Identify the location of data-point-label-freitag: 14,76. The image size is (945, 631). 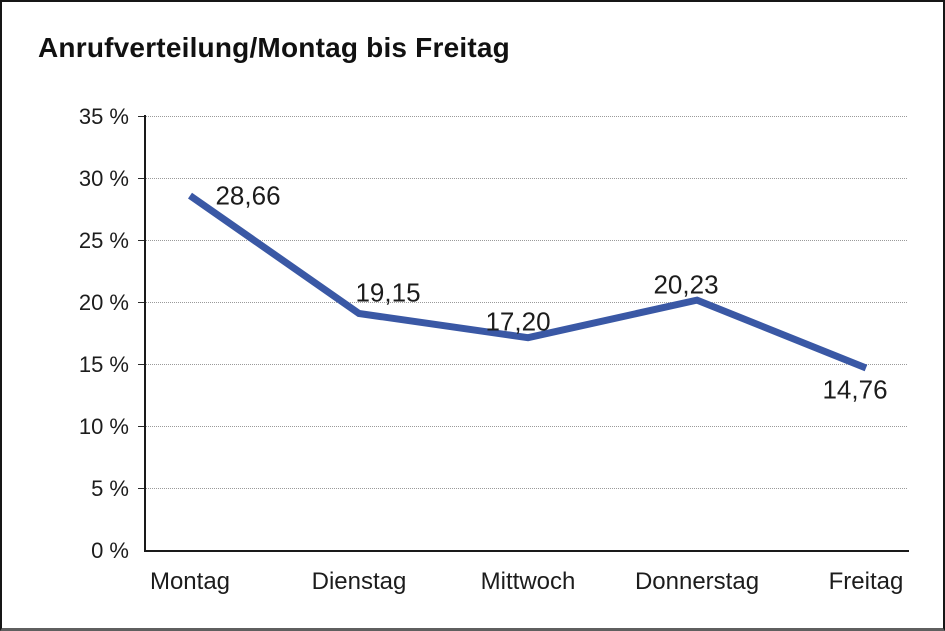
(855, 389).